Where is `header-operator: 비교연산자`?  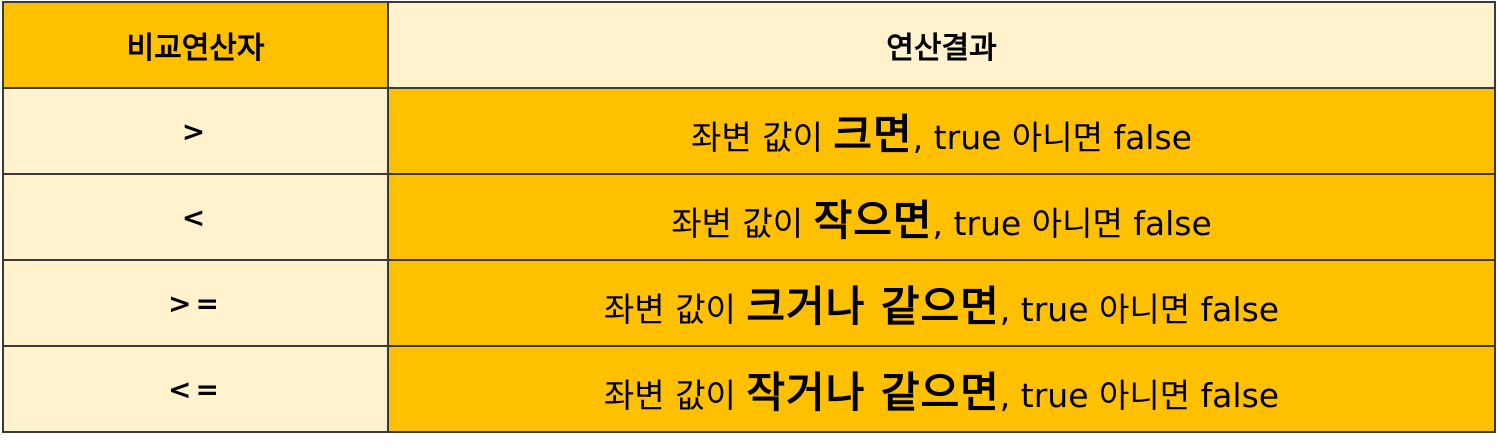
header-operator: 비교연산자 is located at coordinates (195, 45).